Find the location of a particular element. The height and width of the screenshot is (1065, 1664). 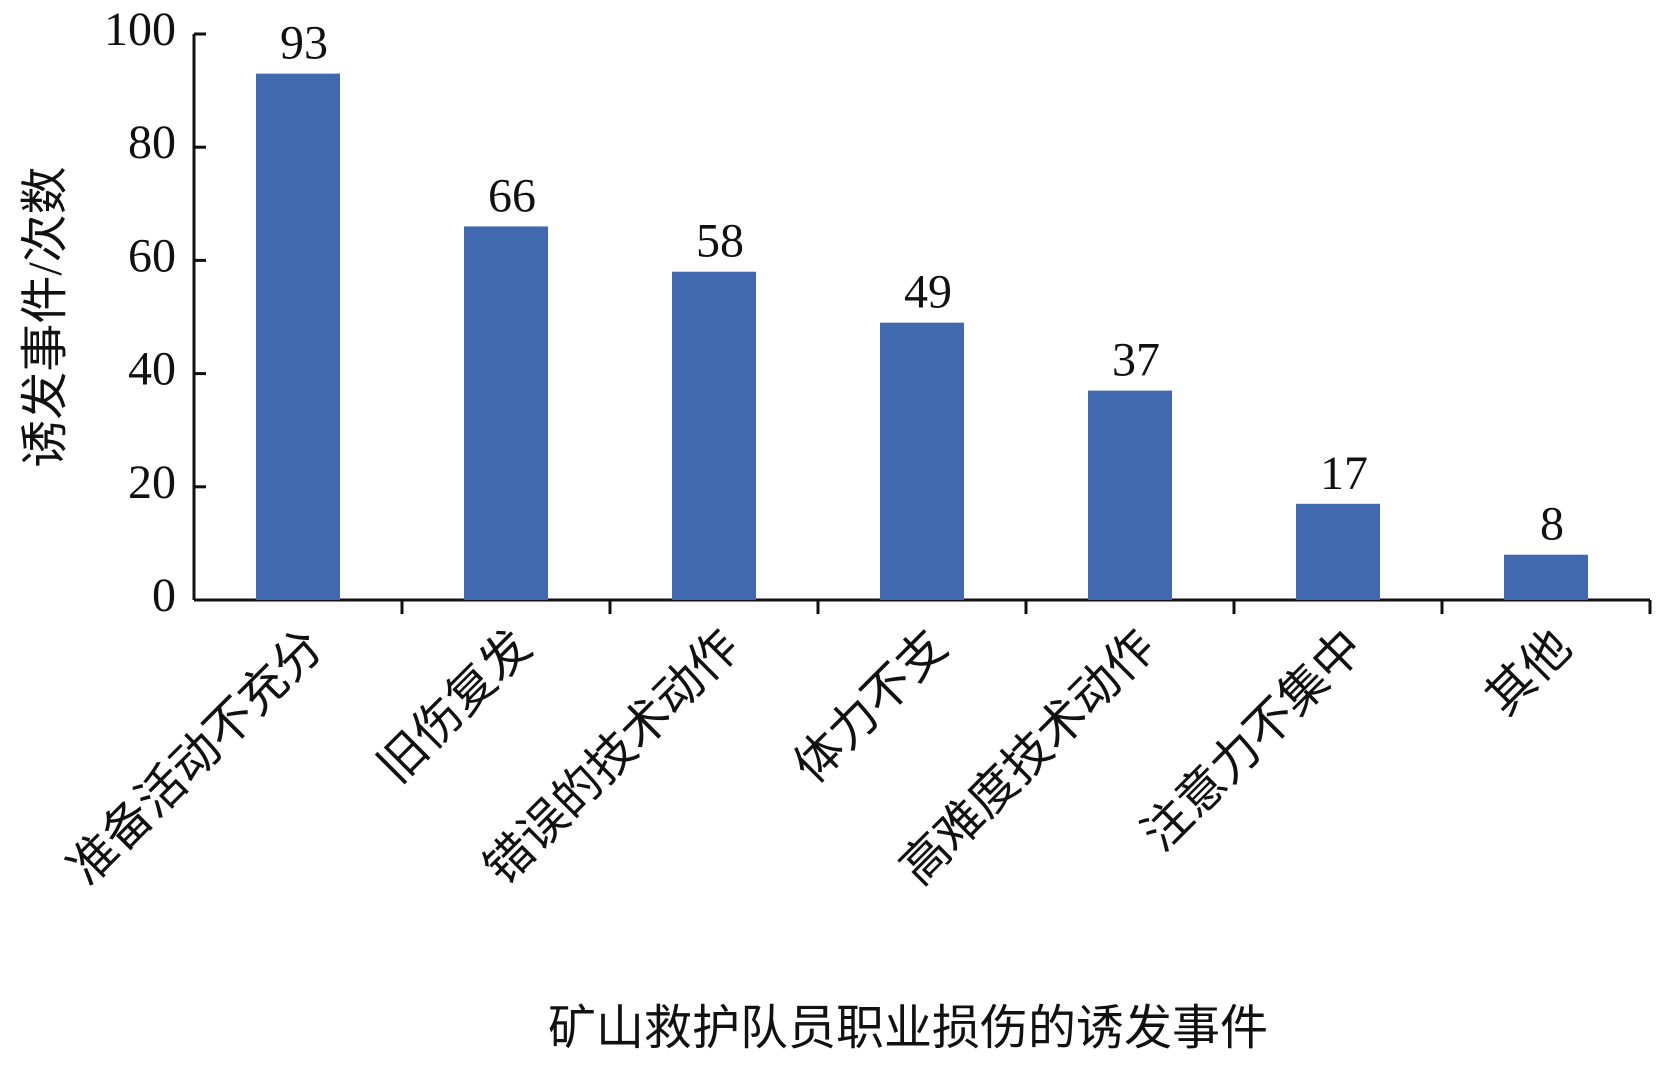

y-tick-label: 40 is located at coordinates (152, 369).